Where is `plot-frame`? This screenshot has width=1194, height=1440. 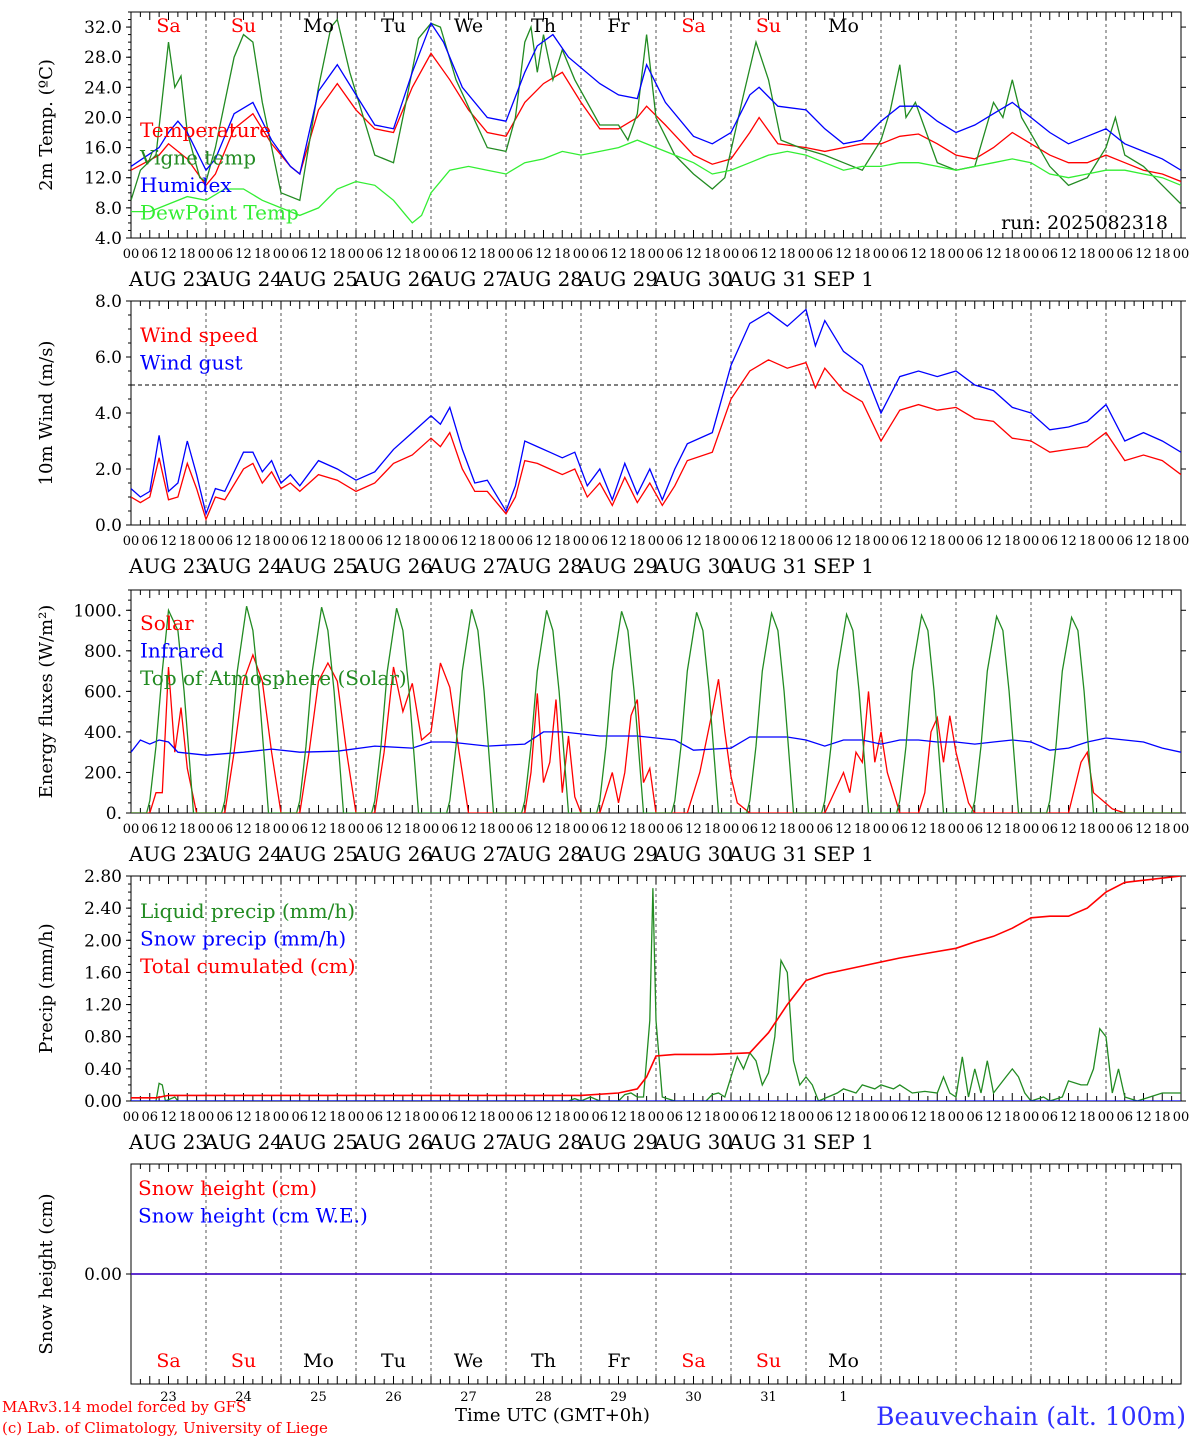
plot-frame is located at coordinates (656, 413).